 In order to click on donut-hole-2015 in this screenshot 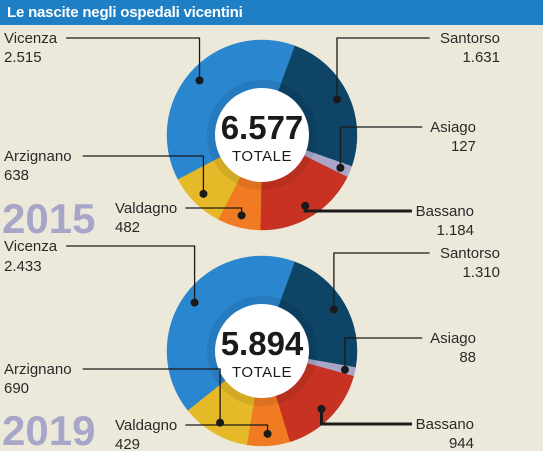, I will do `click(262, 135)`.